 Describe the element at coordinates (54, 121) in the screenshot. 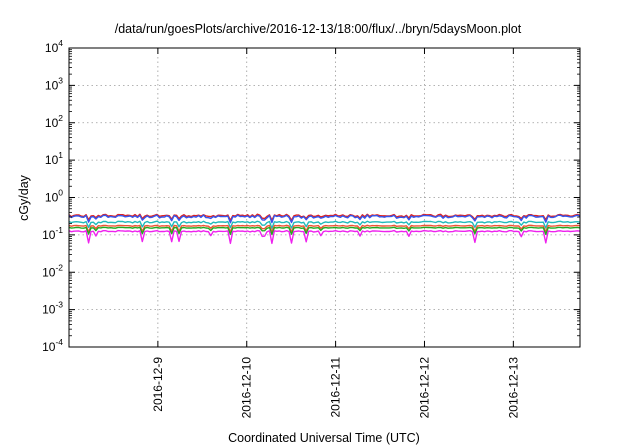

I see `y-tick-label: 10²` at that location.